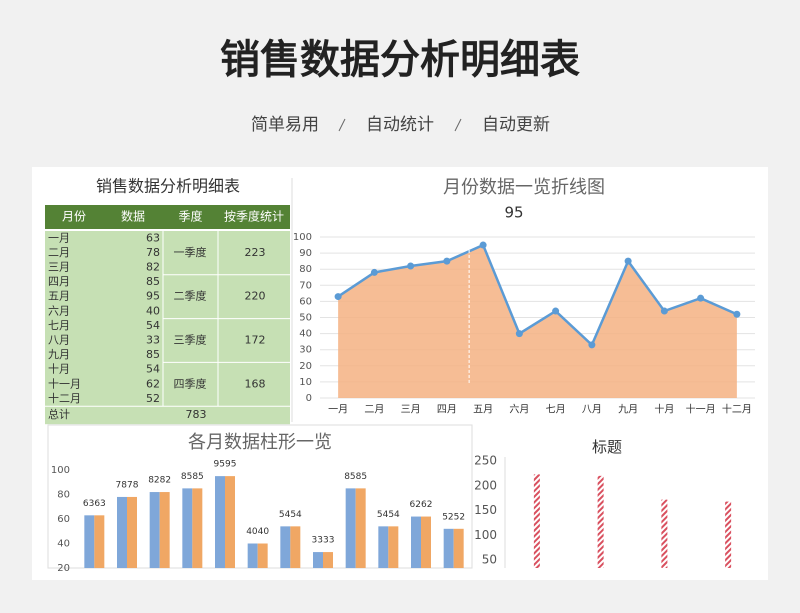  Describe the element at coordinates (664, 409) in the screenshot. I see `x-tick-label: 十月` at that location.